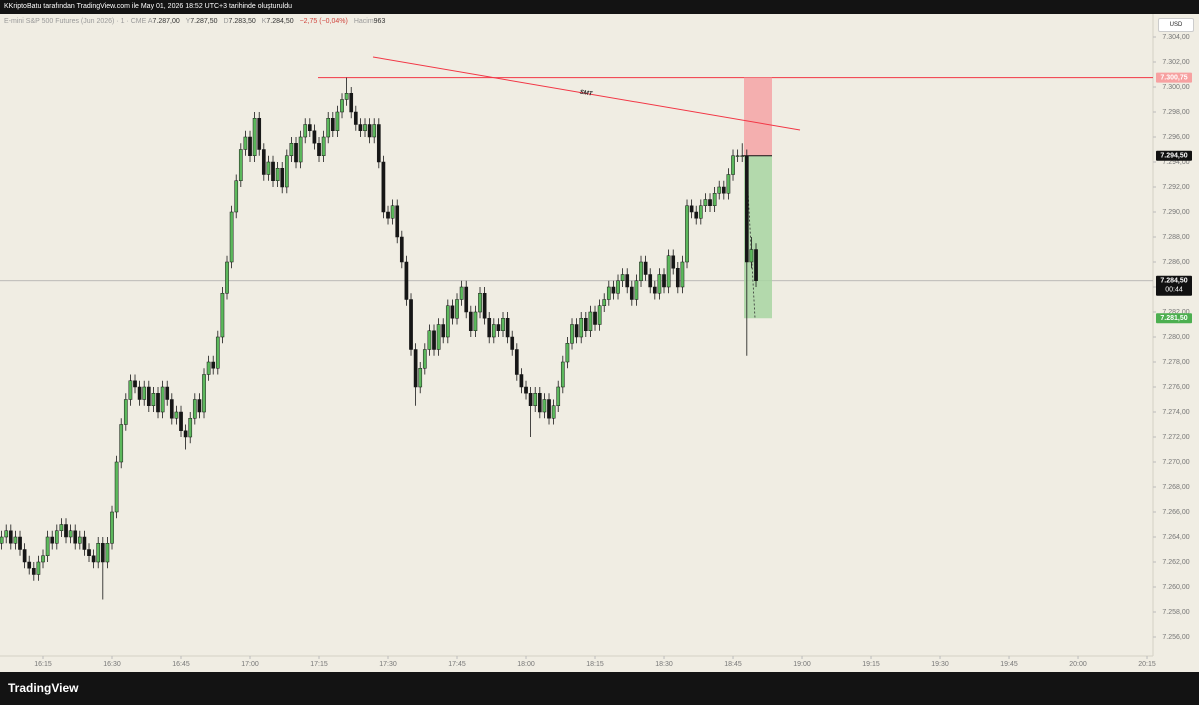  Describe the element at coordinates (1175, 612) in the screenshot. I see `y-tick-label: 7.258,00` at that location.